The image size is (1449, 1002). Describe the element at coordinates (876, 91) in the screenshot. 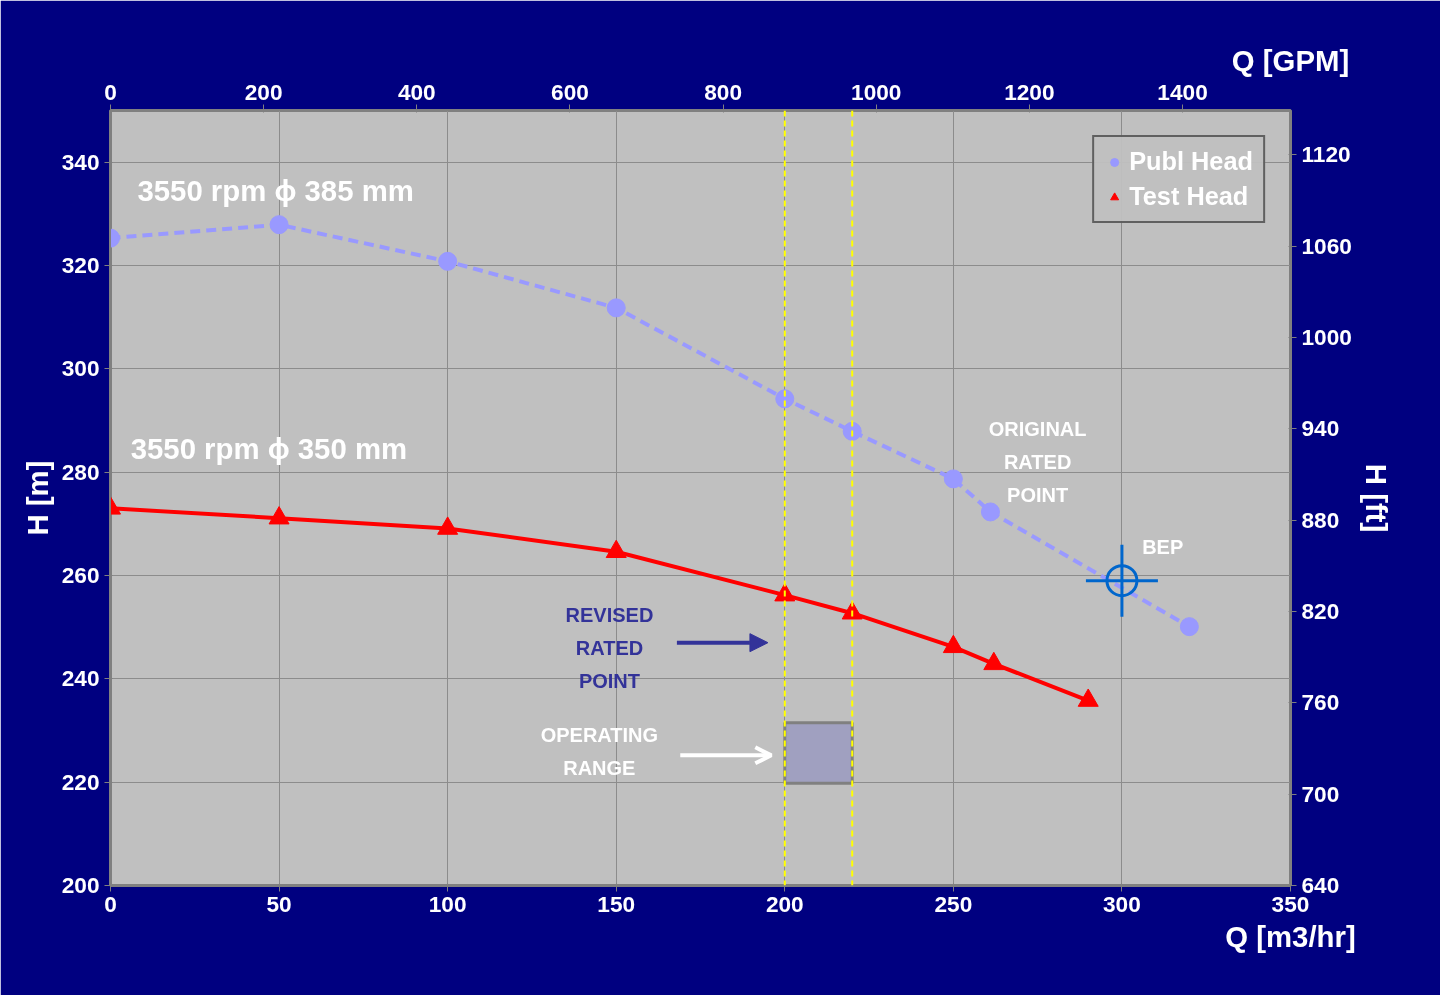

I see `x2-tick-label: 1000` at that location.